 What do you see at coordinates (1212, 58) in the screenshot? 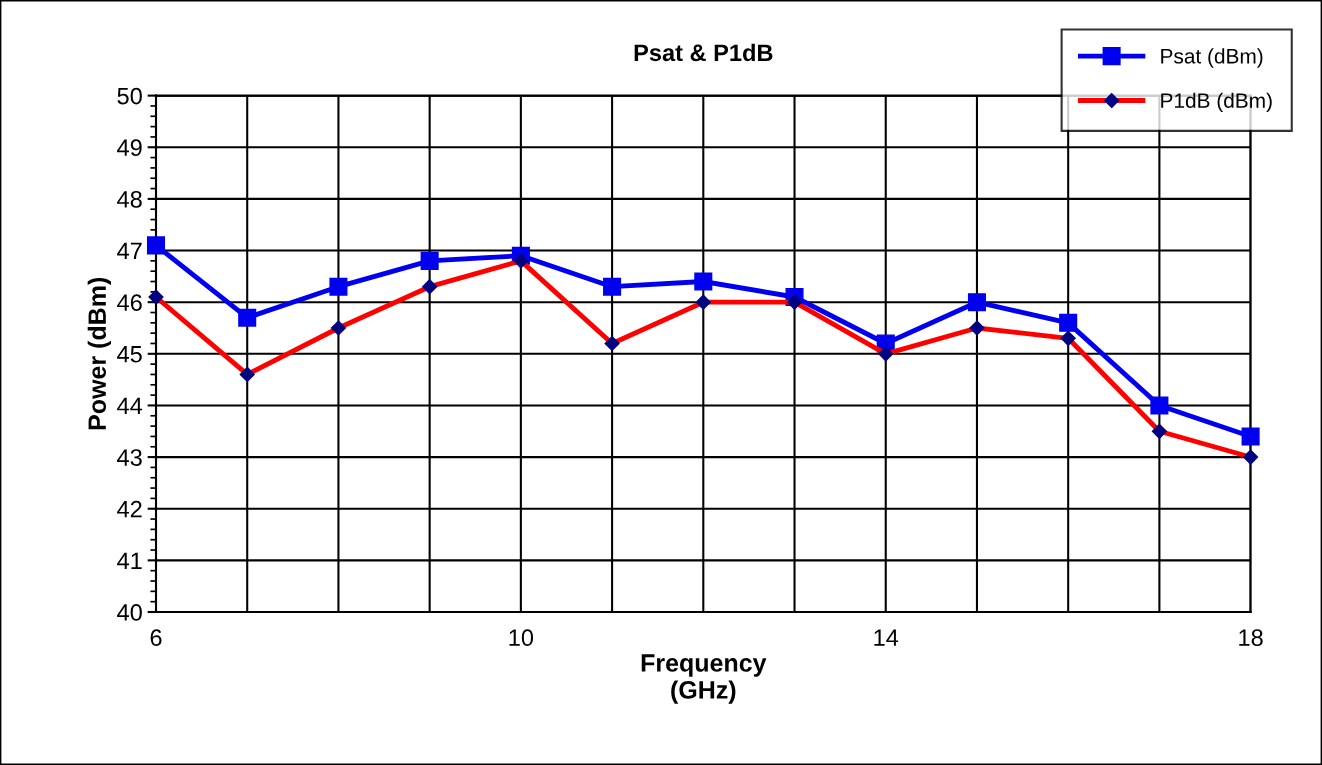
I see `legend-label: Psat (dBm)` at bounding box center [1212, 58].